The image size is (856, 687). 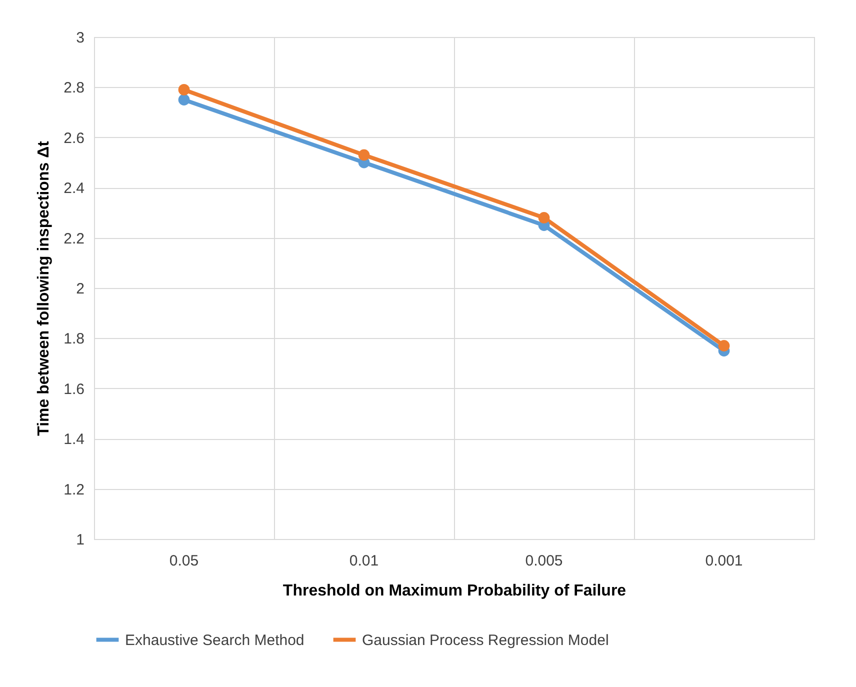 What do you see at coordinates (454, 591) in the screenshot?
I see `x-axis-title: Threshold on Maximum Probability of Failure` at bounding box center [454, 591].